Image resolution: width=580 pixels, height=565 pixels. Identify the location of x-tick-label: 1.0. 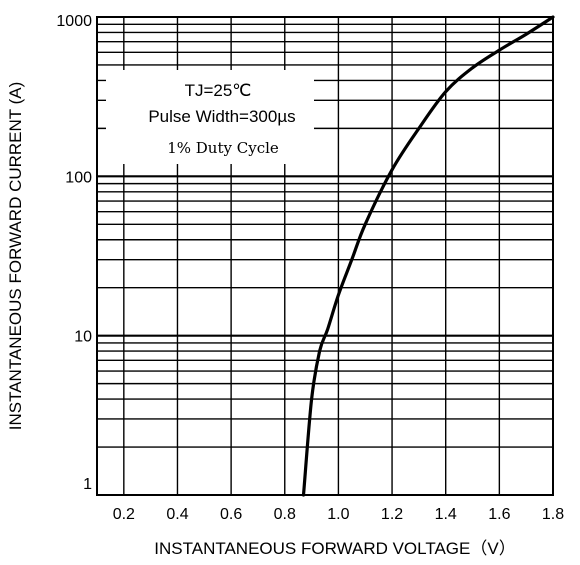
(338, 514).